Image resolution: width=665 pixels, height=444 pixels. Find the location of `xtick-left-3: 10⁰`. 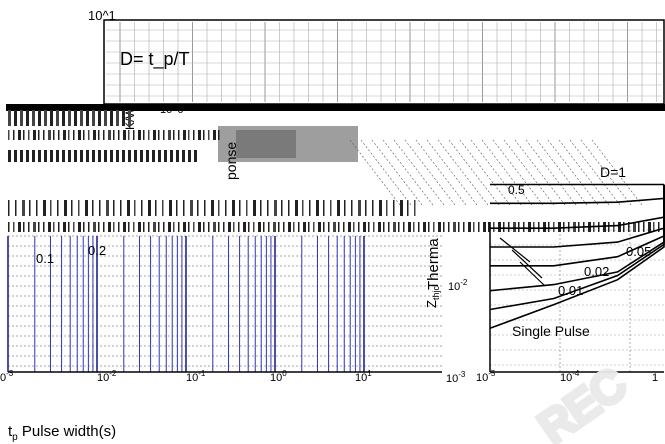

xtick-left-3: 10⁰ is located at coordinates (278, 376).